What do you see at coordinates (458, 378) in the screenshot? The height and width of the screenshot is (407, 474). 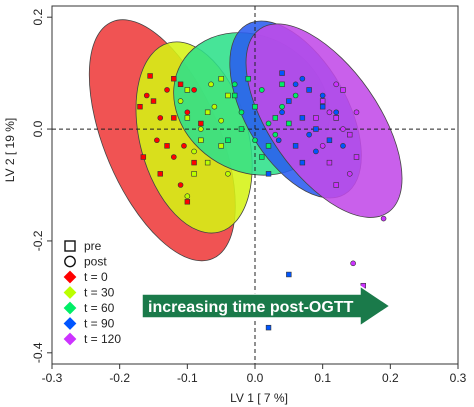 I see `x-tick-label-6: 0.3` at bounding box center [458, 378].